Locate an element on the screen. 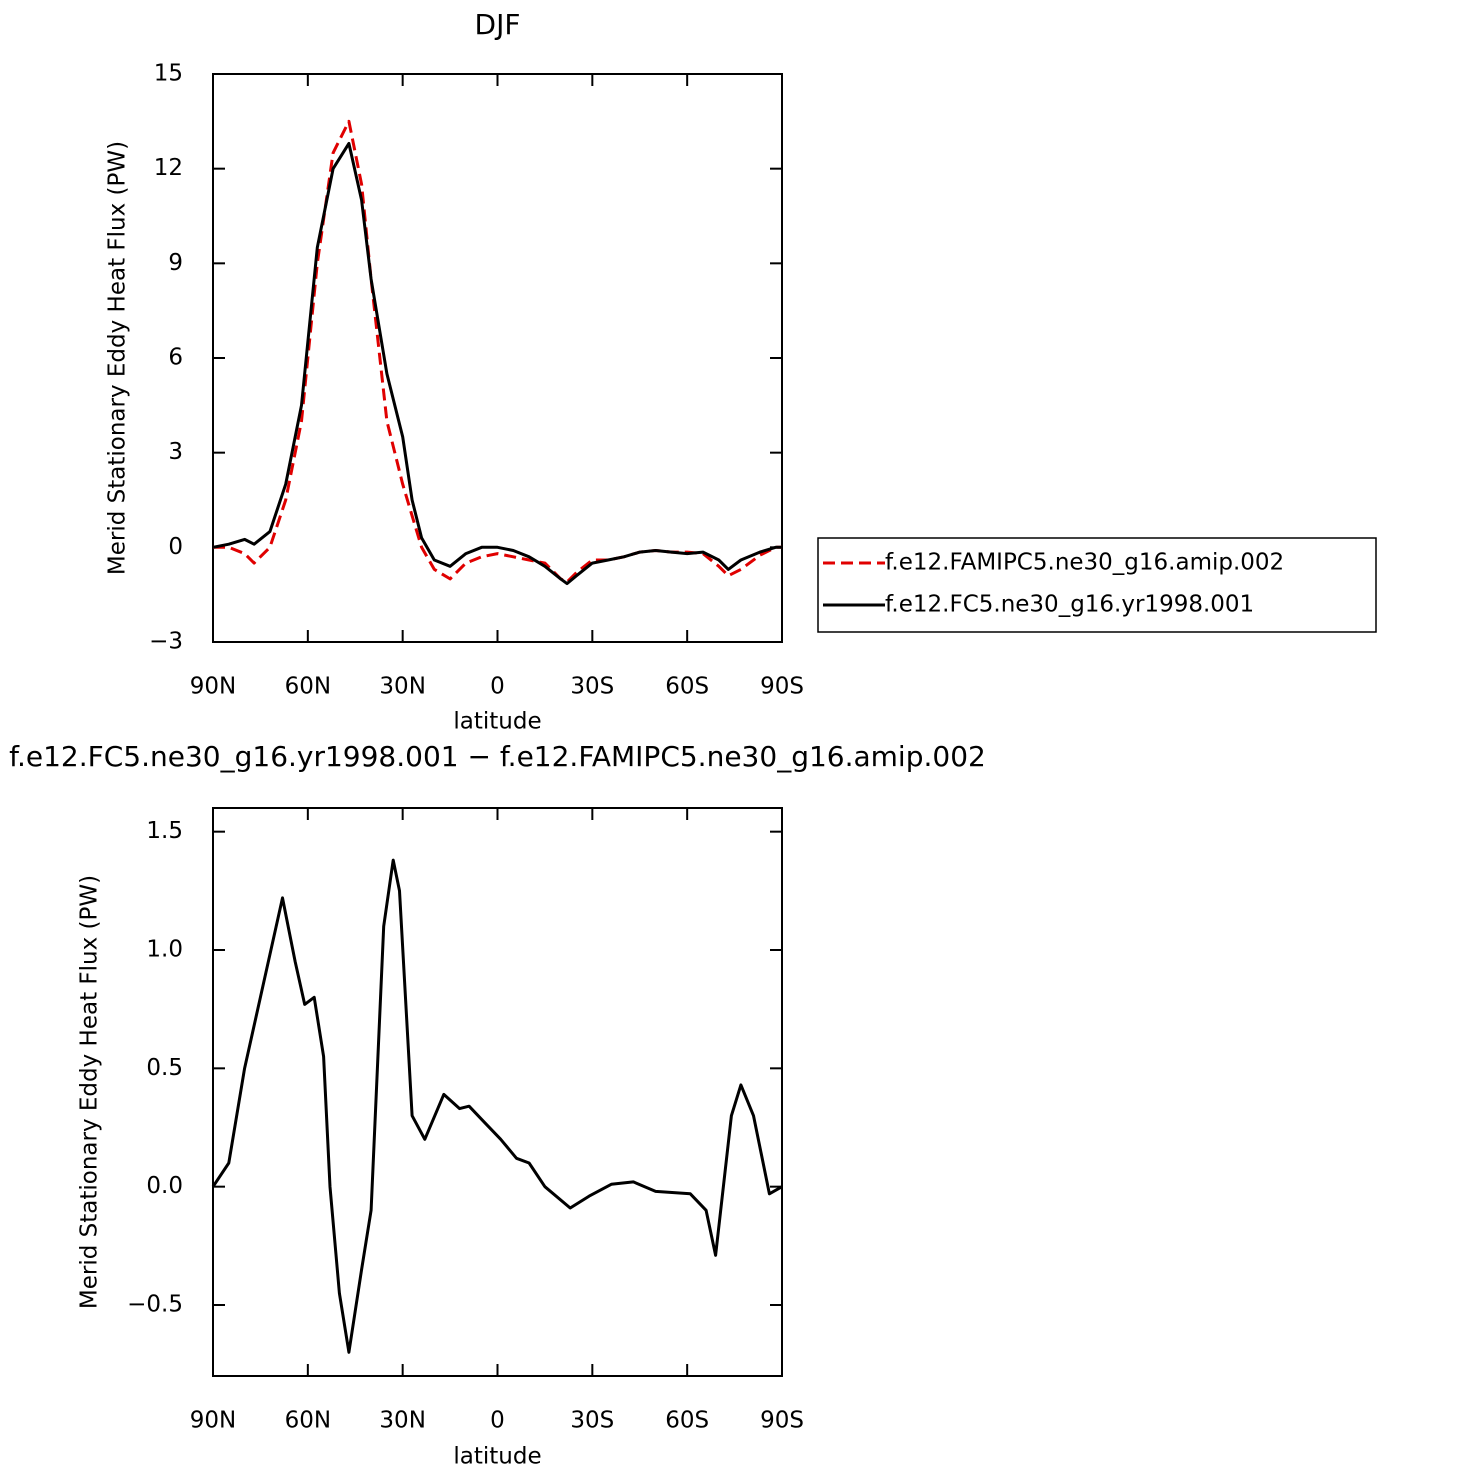  legend-label: f.e12.FC5.ne30_g16.yr1998.001 is located at coordinates (1069, 605).